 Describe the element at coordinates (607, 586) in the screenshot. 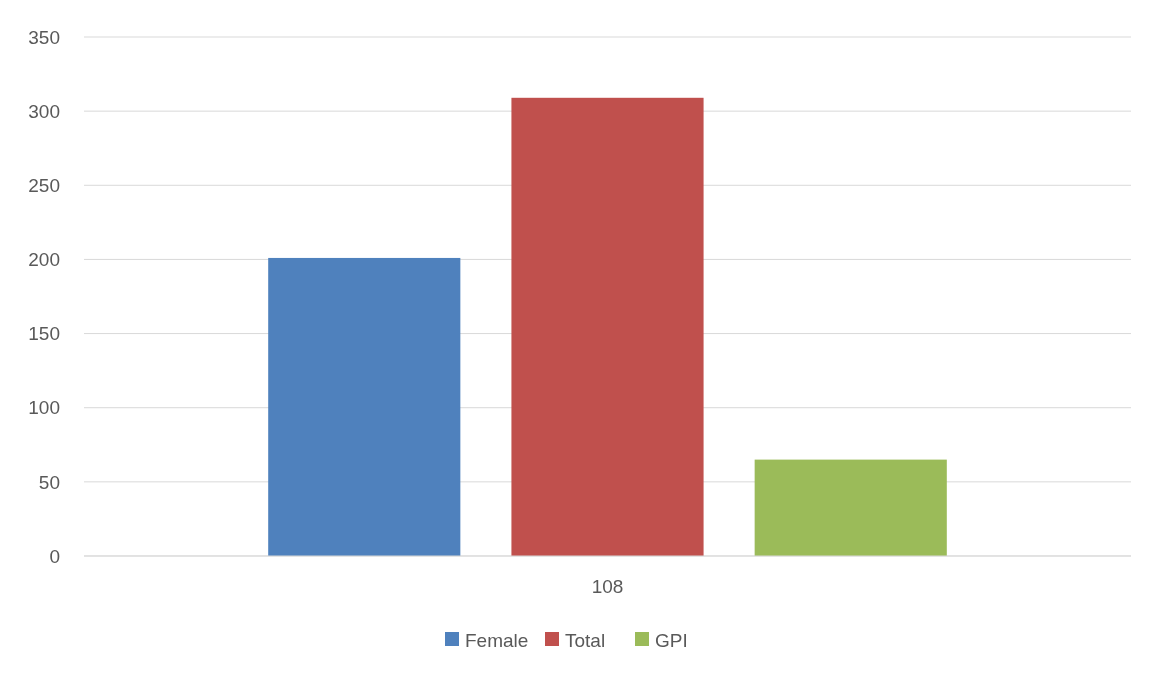

I see `x-tick-label: 108` at that location.